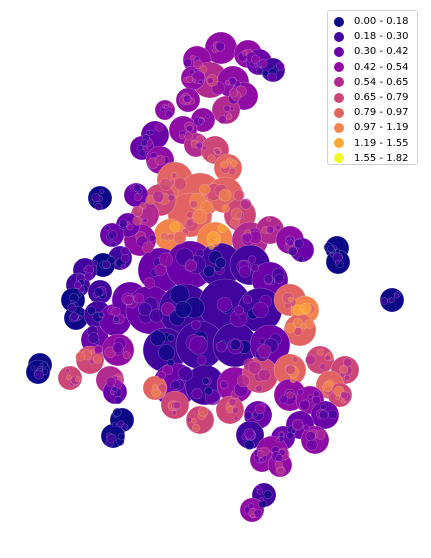 The width and height of the screenshot is (431, 558). Describe the element at coordinates (381, 37) in the screenshot. I see `legend-label: 0.18 - 0.30` at that location.